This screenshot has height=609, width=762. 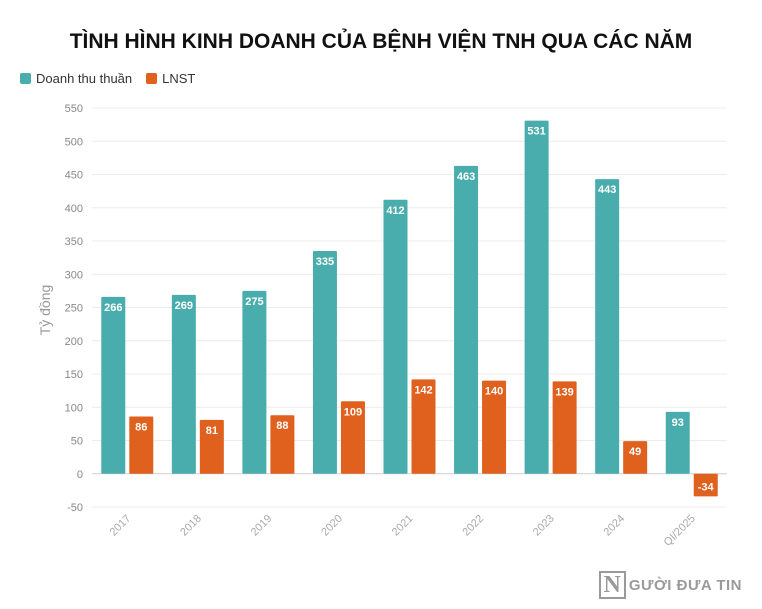 I want to click on y-tick-label: 150, so click(x=74, y=375).